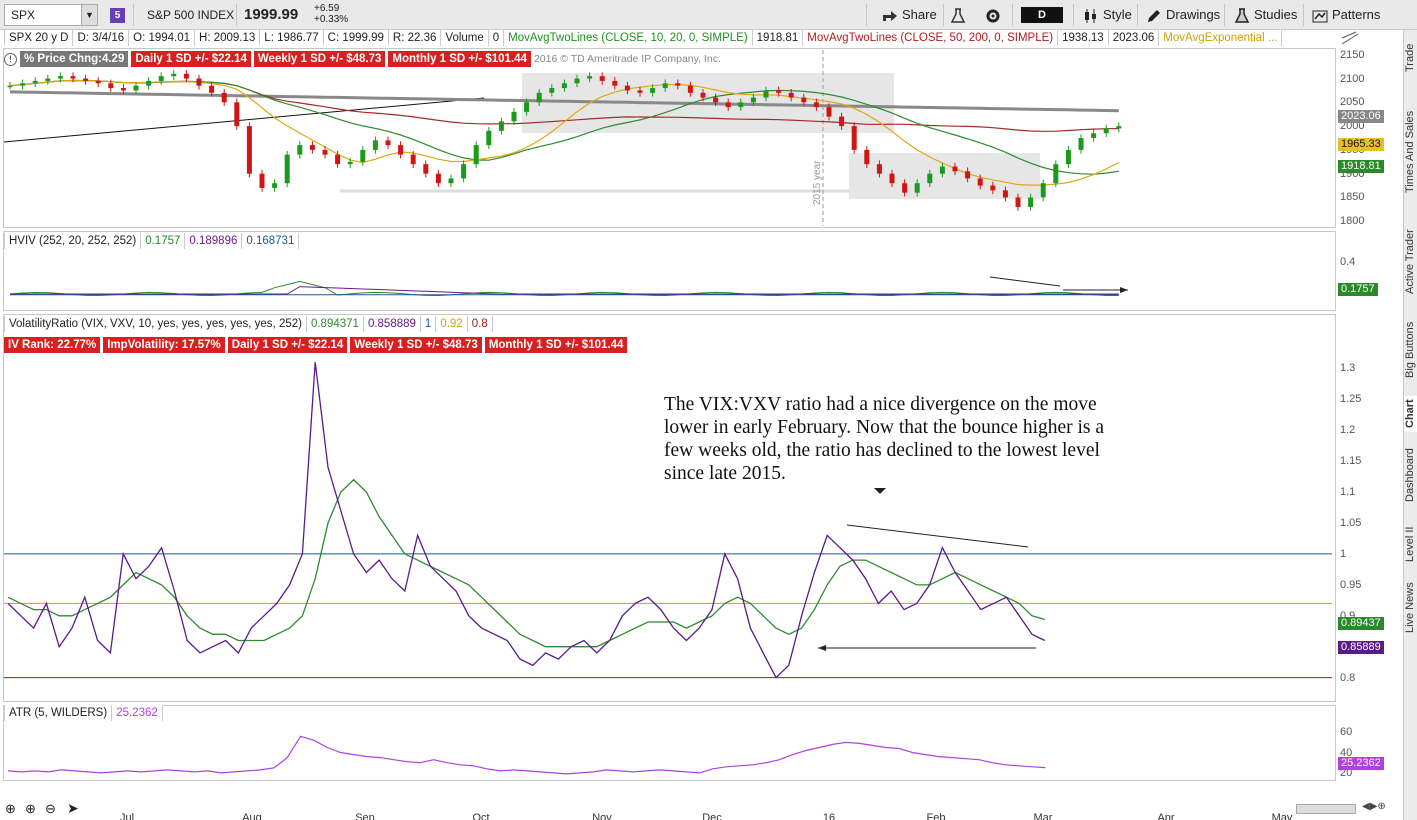 This screenshot has height=820, width=1417. Describe the element at coordinates (1410, 262) in the screenshot. I see `tab-active-trader: Active Trader` at that location.